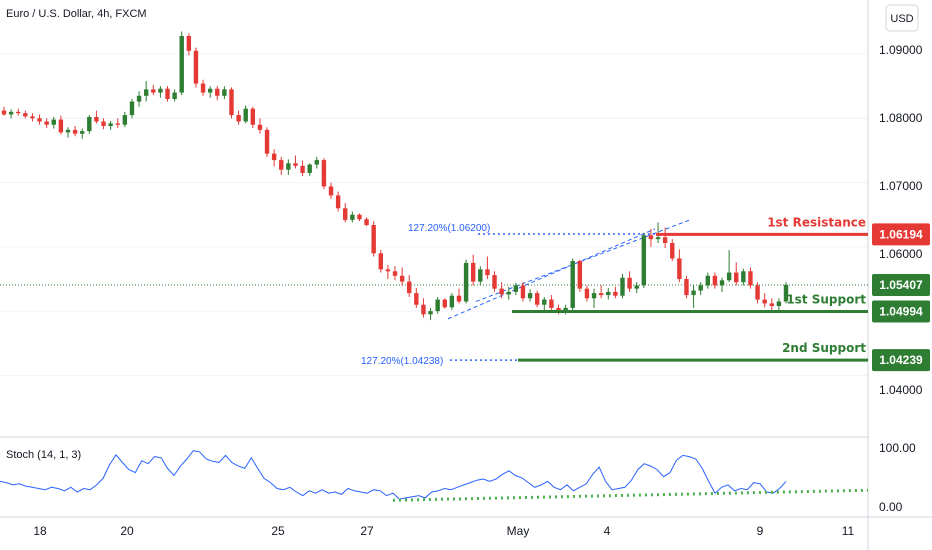  I want to click on currency-button, so click(902, 18).